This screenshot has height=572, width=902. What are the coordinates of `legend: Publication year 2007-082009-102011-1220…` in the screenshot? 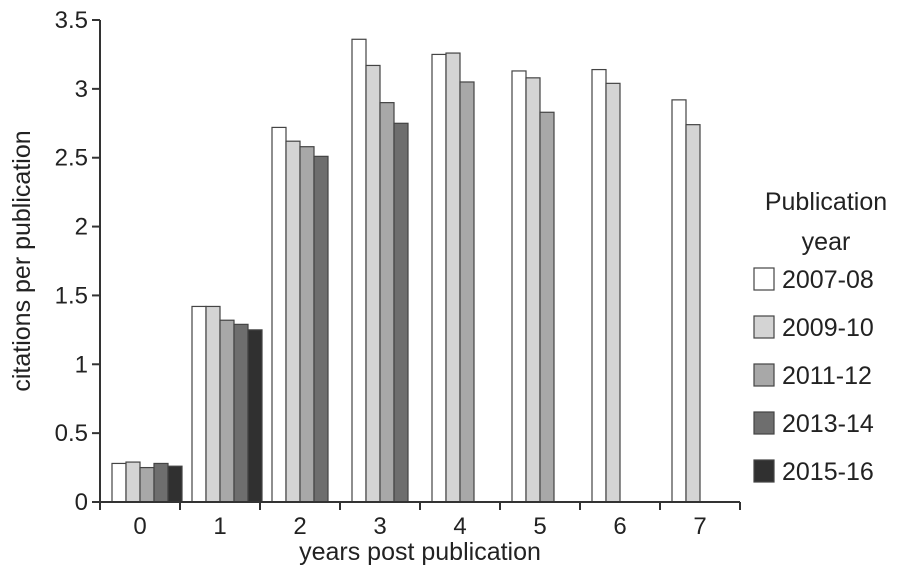 It's located at (820, 337).